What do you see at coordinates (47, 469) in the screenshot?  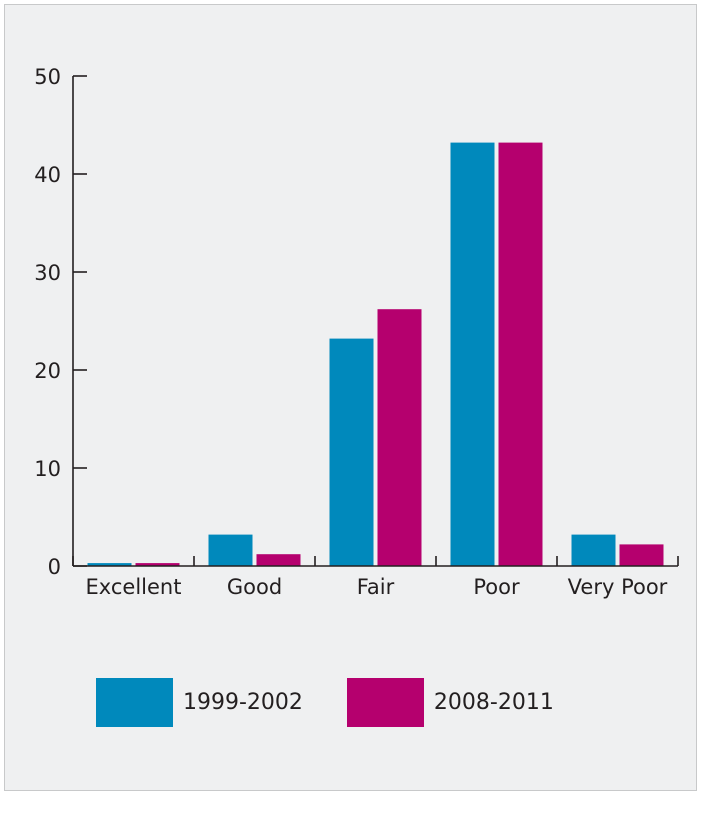 I see `y-tick-label-10: 10` at bounding box center [47, 469].